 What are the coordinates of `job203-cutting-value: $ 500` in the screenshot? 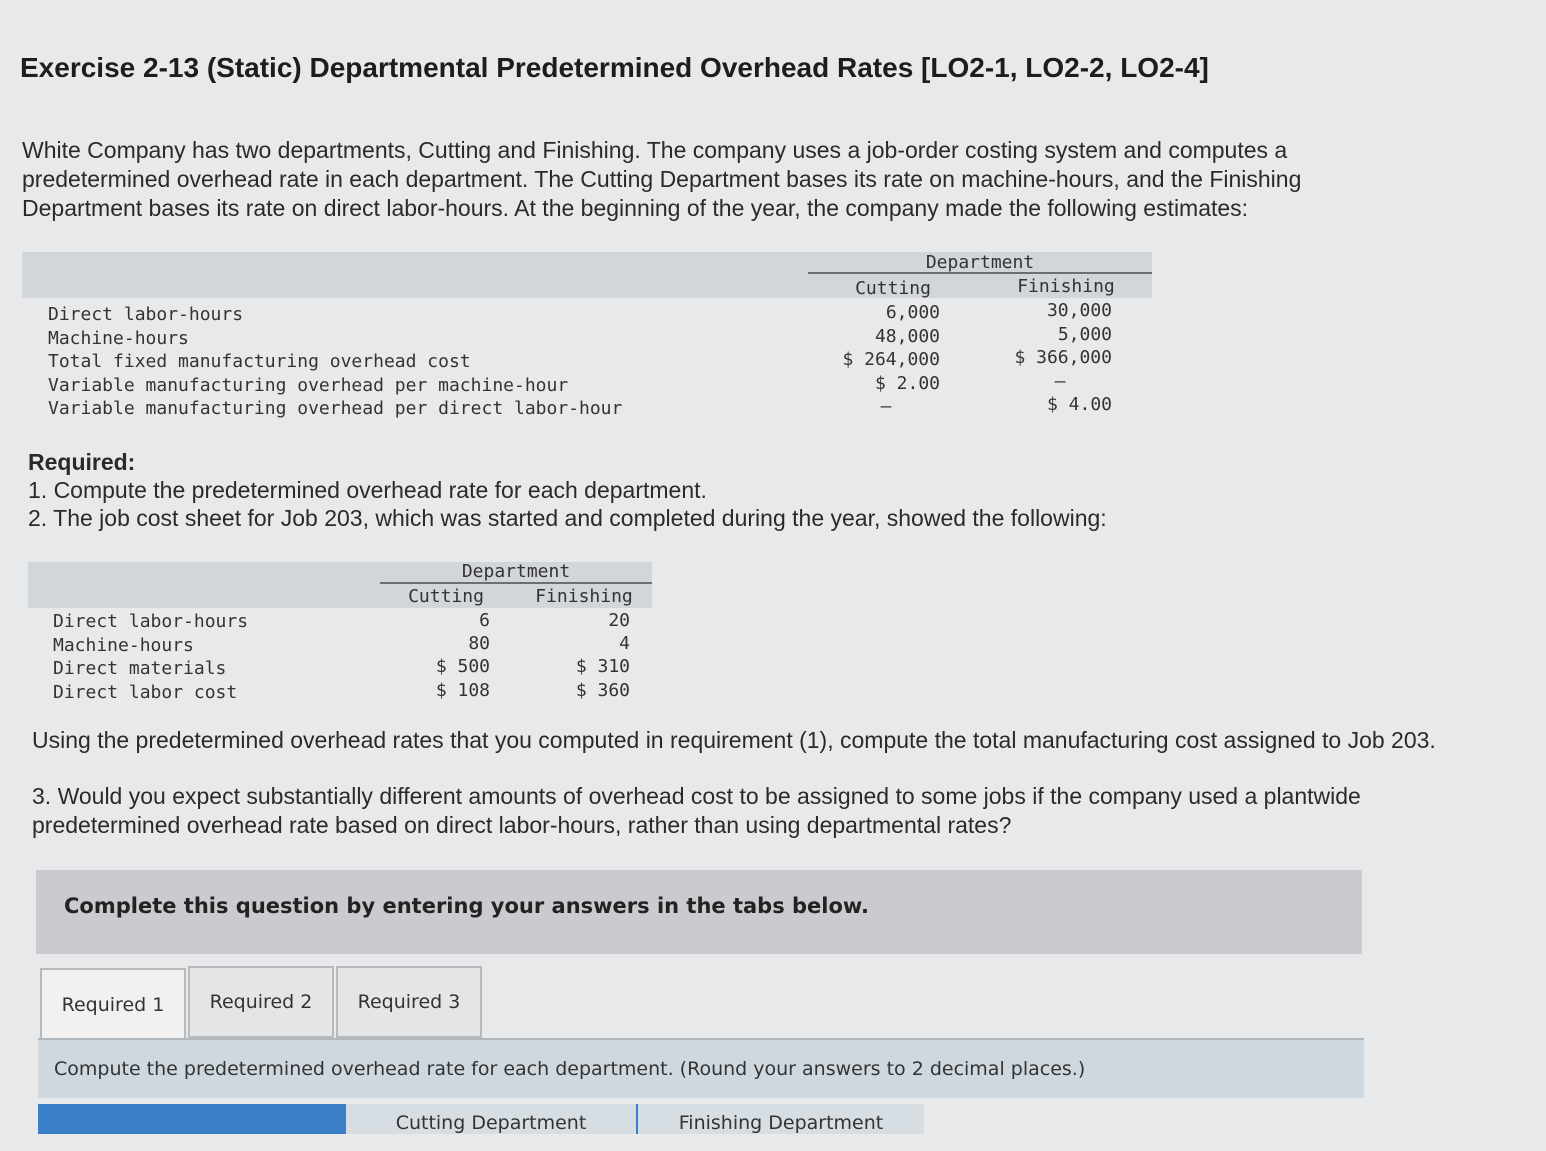 It's located at (462, 666).